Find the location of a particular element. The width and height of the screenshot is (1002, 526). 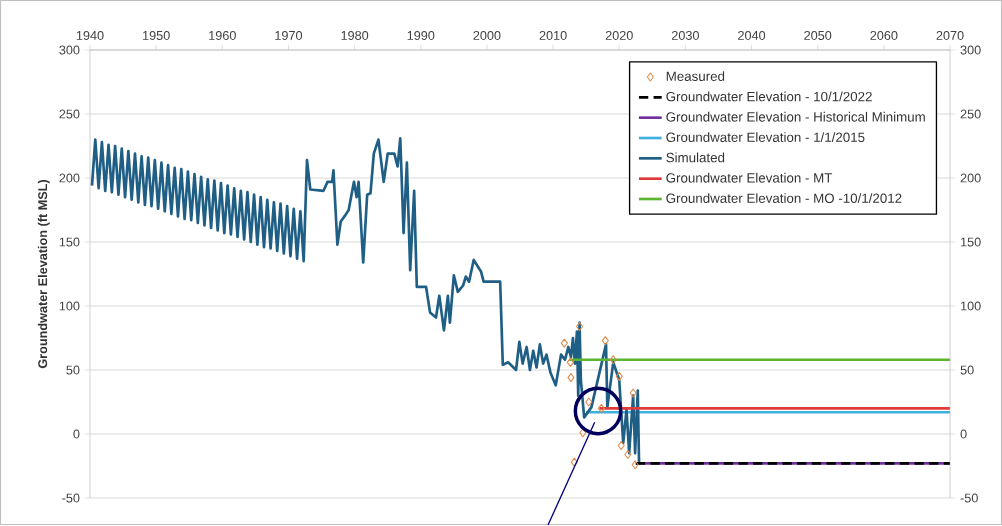

x-tick-label: 2020 is located at coordinates (619, 36).